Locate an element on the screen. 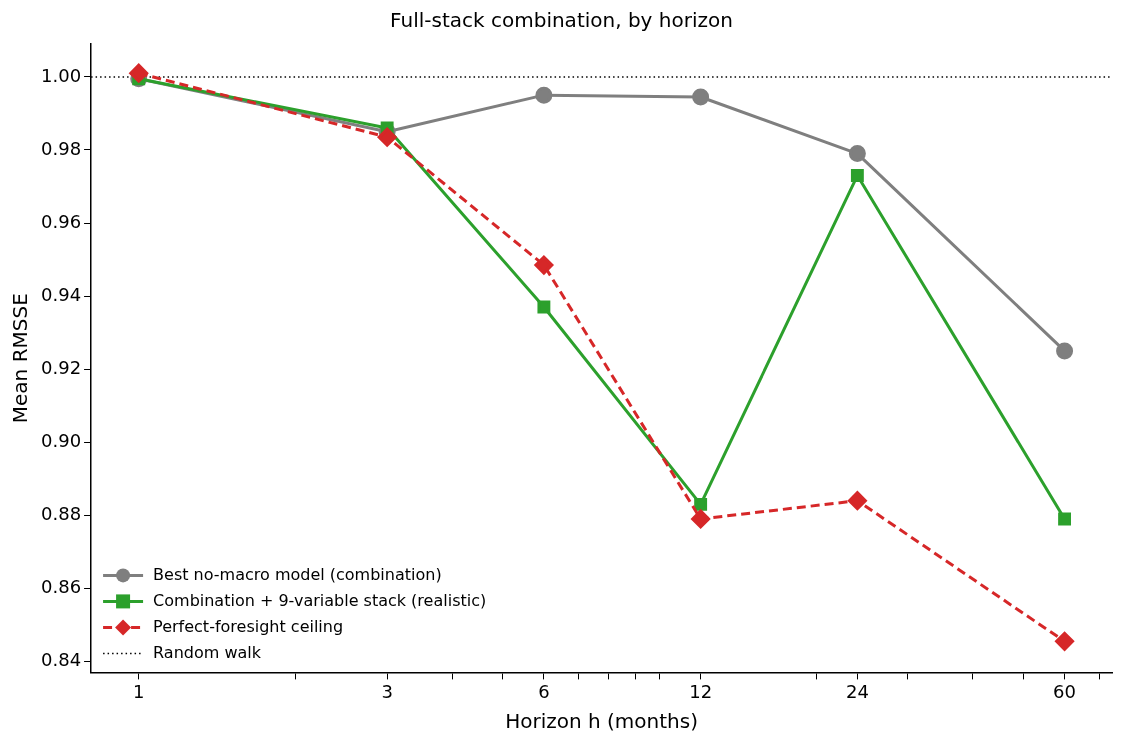 The width and height of the screenshot is (1123, 743). chart-title: Full-stack combination, by horizon is located at coordinates (561, 20).